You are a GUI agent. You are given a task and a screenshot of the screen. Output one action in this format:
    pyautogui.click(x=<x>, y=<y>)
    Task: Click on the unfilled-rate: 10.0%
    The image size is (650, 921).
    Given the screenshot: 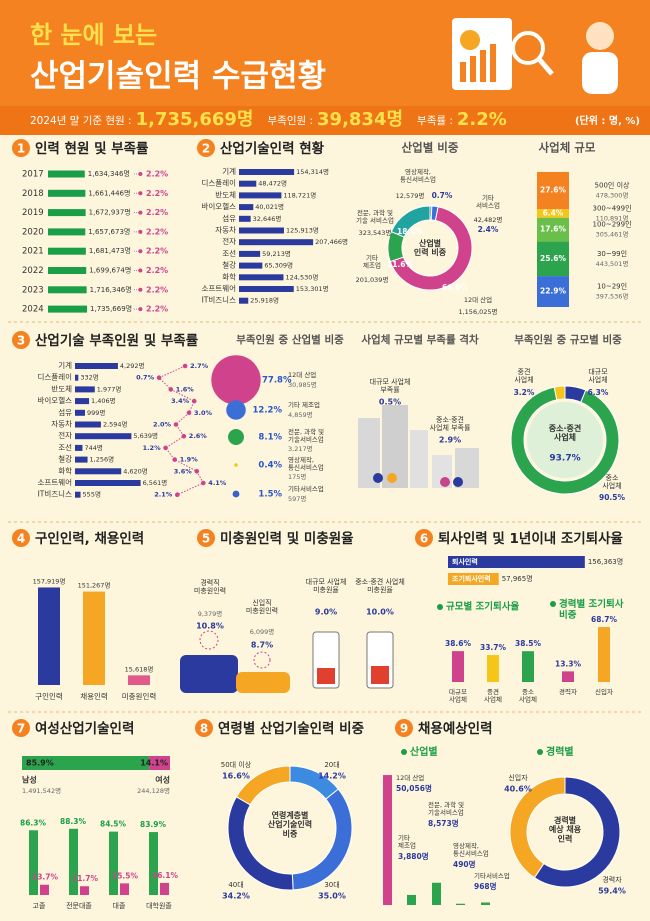 What is the action you would take?
    pyautogui.click(x=380, y=612)
    